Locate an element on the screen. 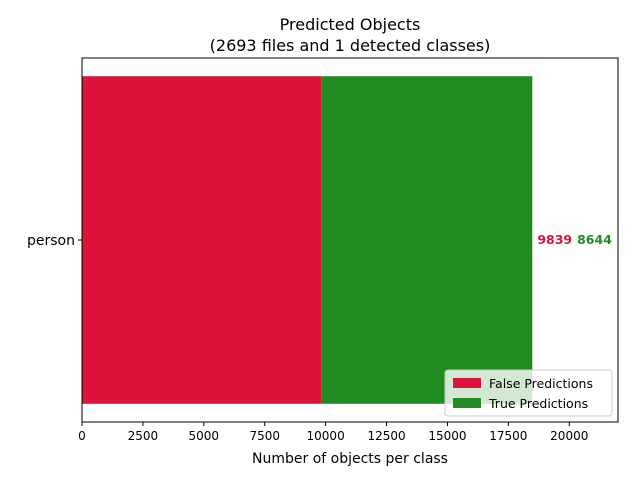  x-tick-label: 7500 is located at coordinates (264, 436).